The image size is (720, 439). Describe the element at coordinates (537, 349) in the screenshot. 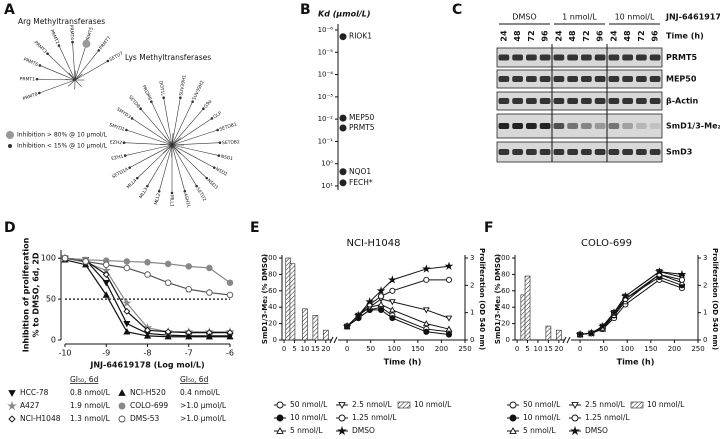

I see `x-tick-label: 10` at that location.